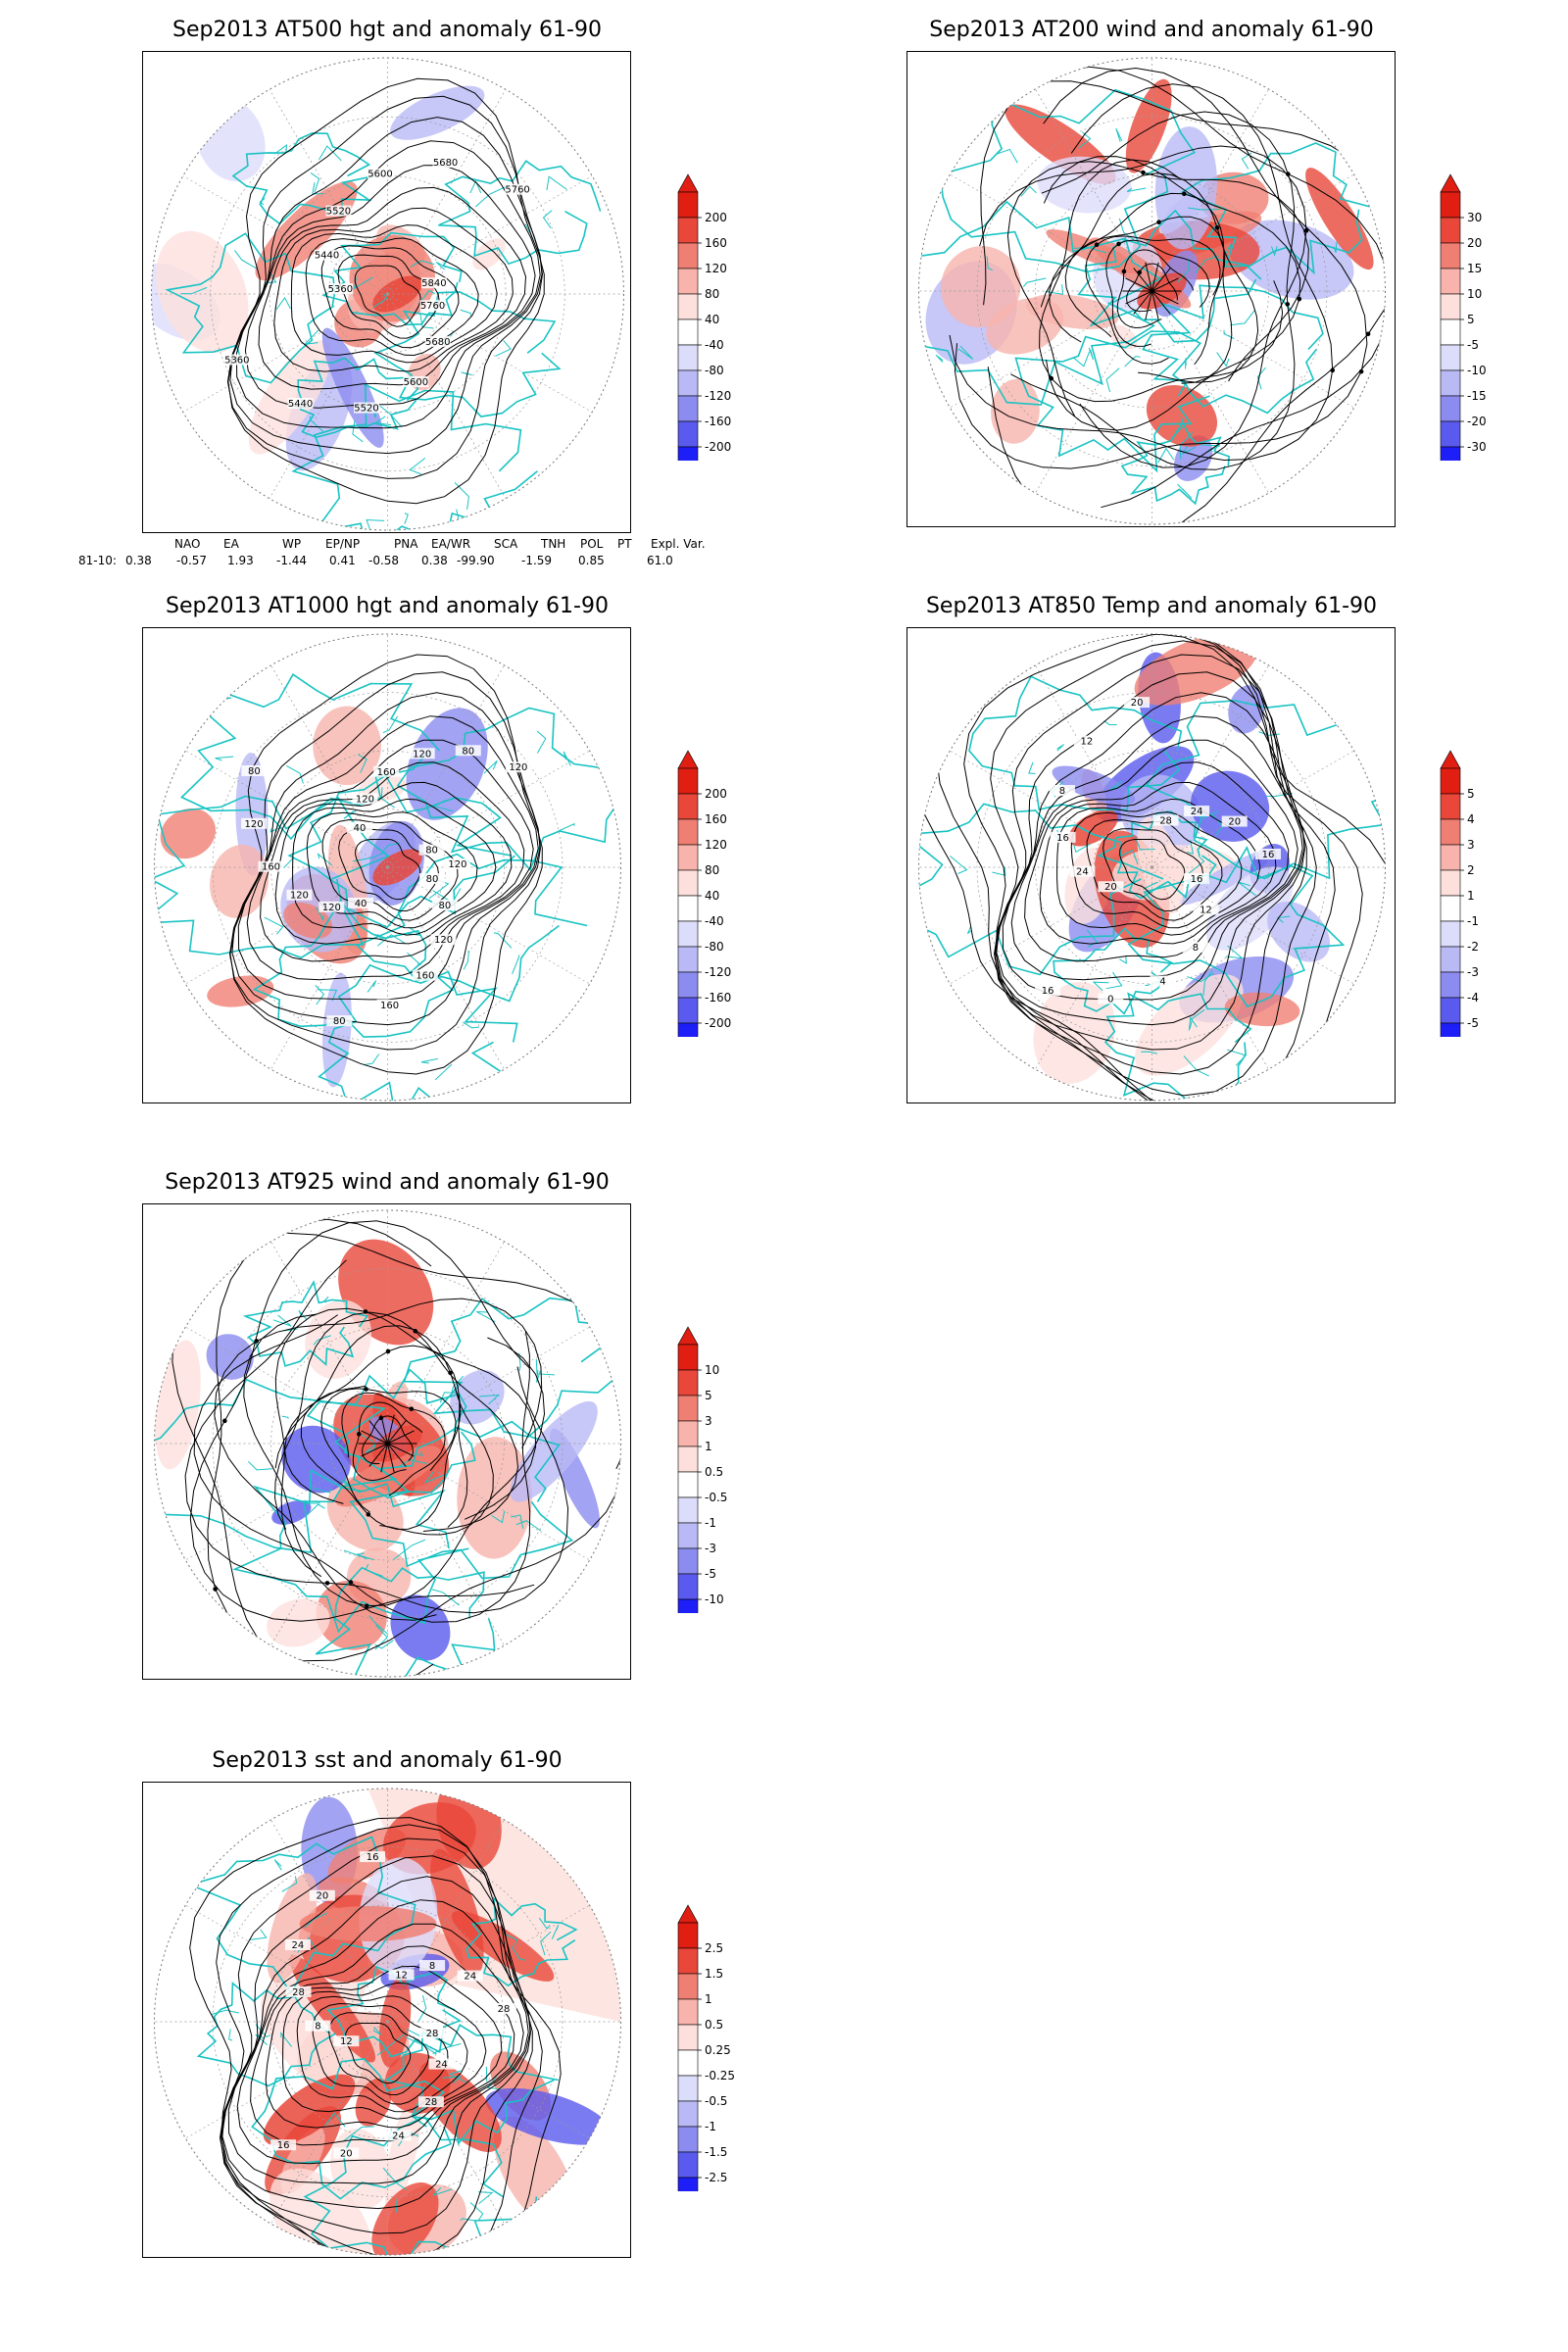 The width and height of the screenshot is (1568, 2352). I want to click on anomaly-shading, so click(1182, 859).